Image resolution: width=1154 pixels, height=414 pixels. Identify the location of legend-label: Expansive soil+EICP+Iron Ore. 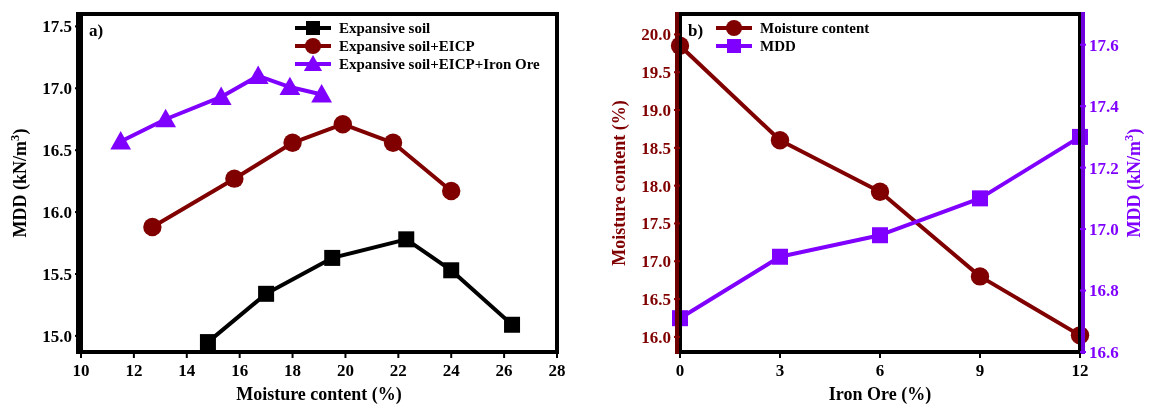
(440, 64).